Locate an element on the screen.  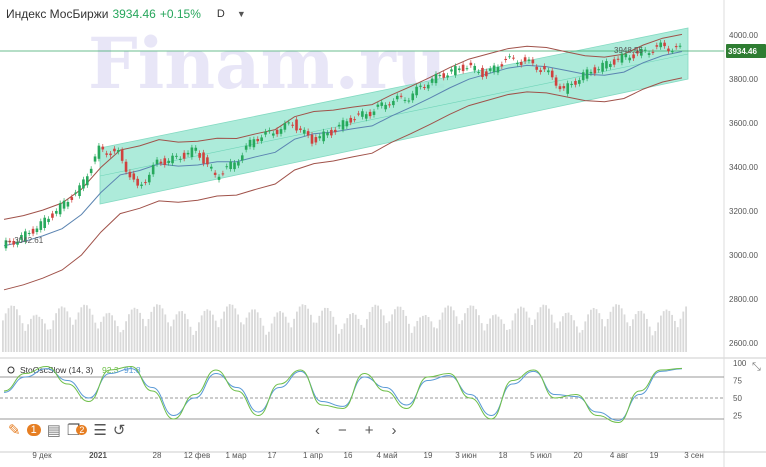
layers-badge: 2 is located at coordinates (82, 430).